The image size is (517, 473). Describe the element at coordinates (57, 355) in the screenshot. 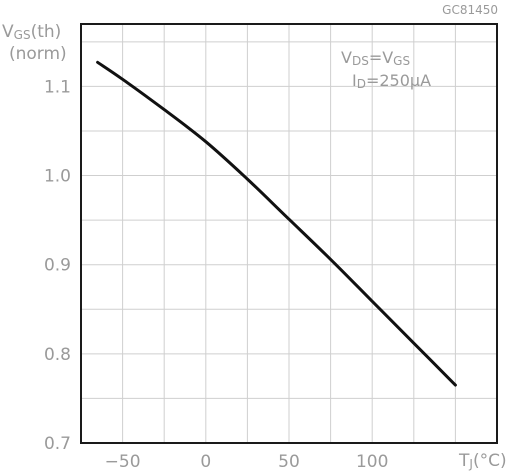

I see `y-tick-label: 0.8` at that location.